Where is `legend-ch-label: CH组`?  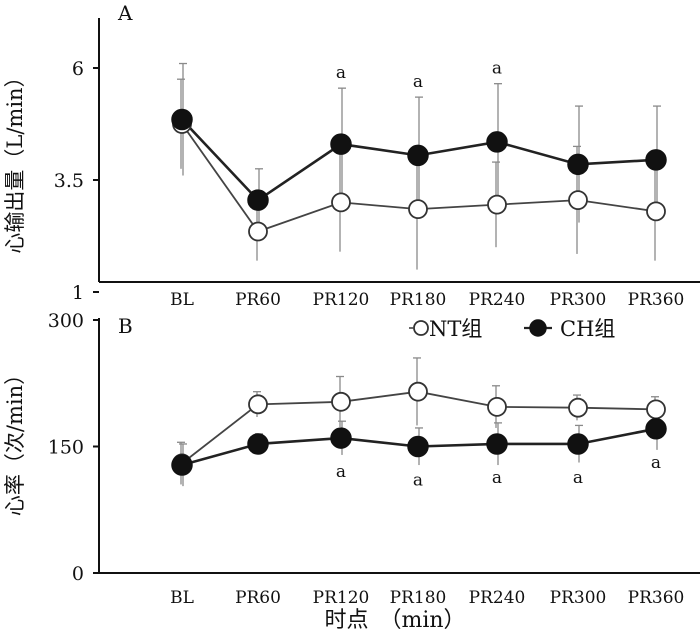 legend-ch-label: CH组 is located at coordinates (587, 329).